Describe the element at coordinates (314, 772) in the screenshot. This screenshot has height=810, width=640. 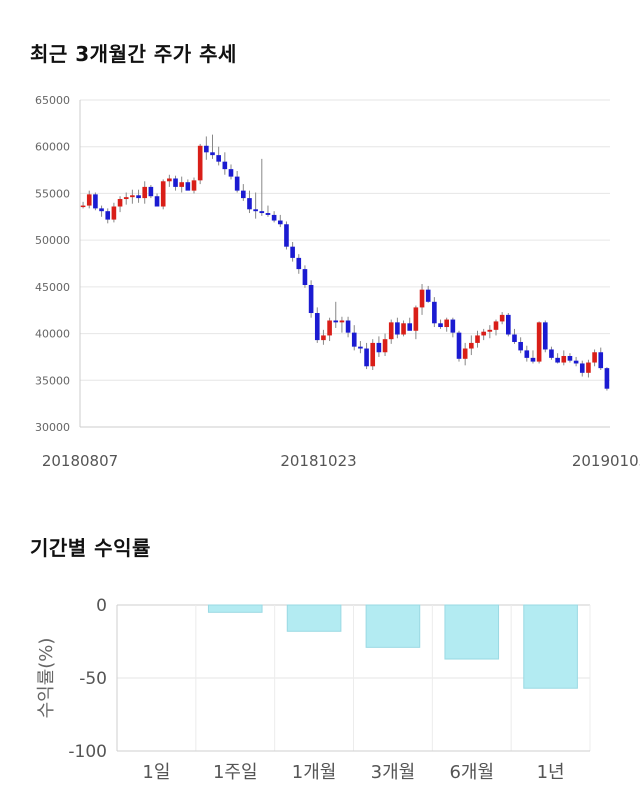
I see `x-tick-label: 1개월` at that location.